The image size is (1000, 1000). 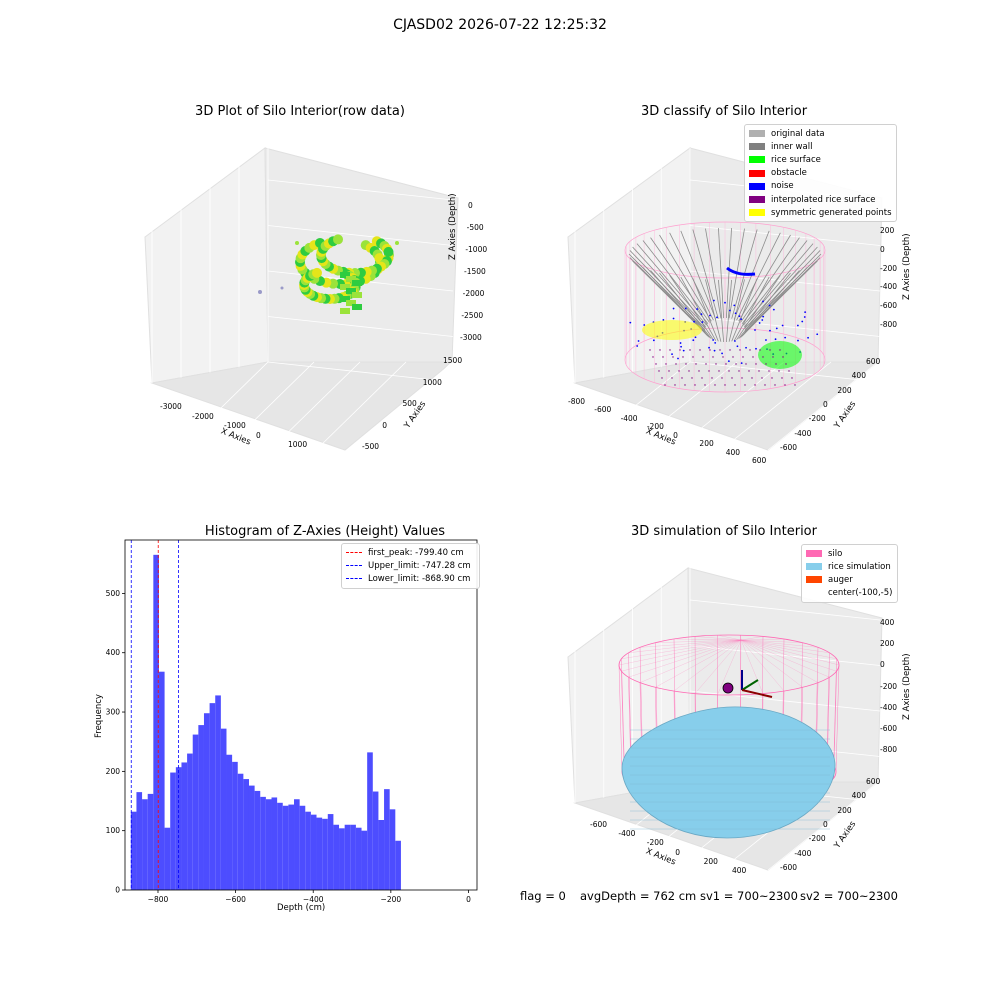 What do you see at coordinates (325, 531) in the screenshot?
I see `panel3-title: Histogram of Z-Axies (Height) Values` at bounding box center [325, 531].